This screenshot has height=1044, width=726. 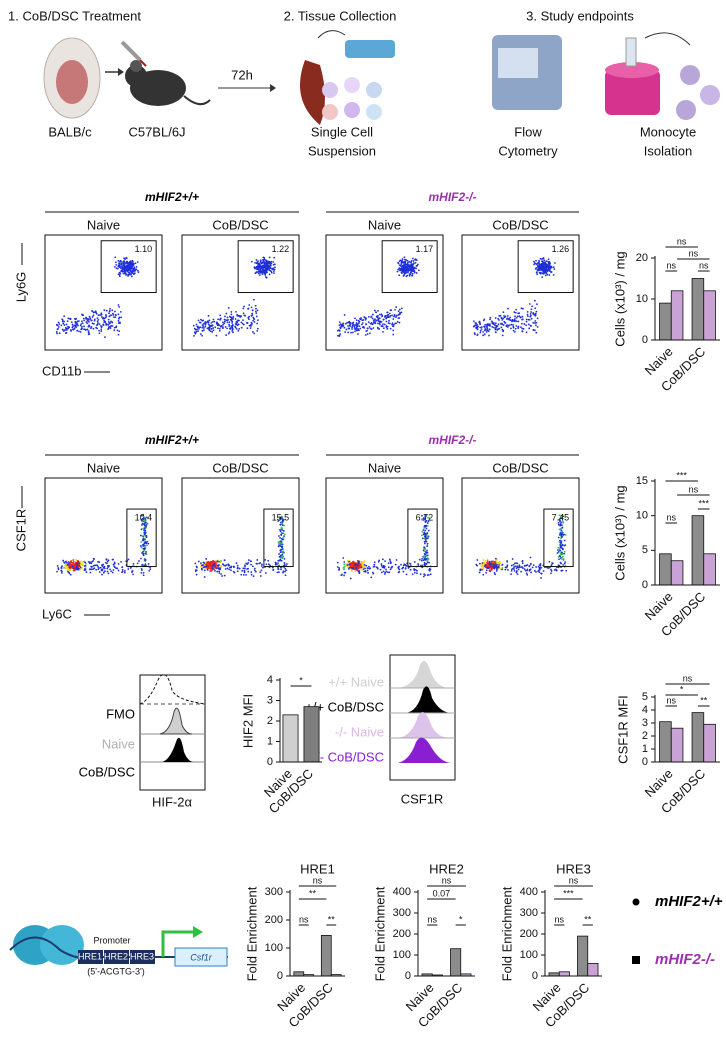 I want to click on y-tick-label: 300, so click(x=529, y=913).